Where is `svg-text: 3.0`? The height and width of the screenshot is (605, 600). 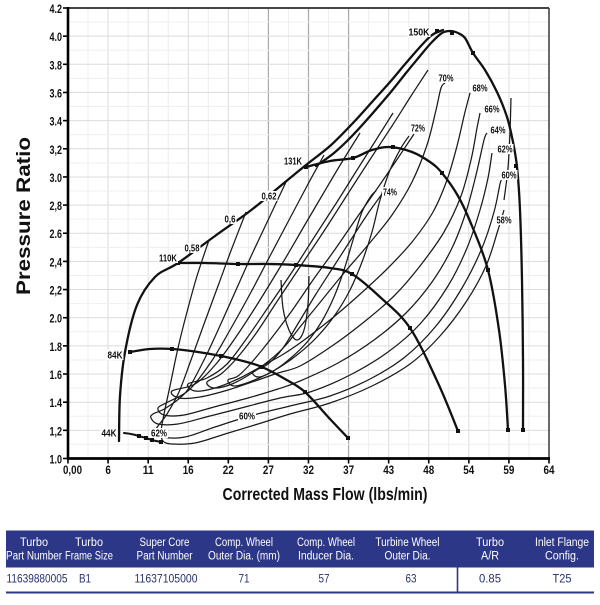 svg-text: 3.0 is located at coordinates (56, 179).